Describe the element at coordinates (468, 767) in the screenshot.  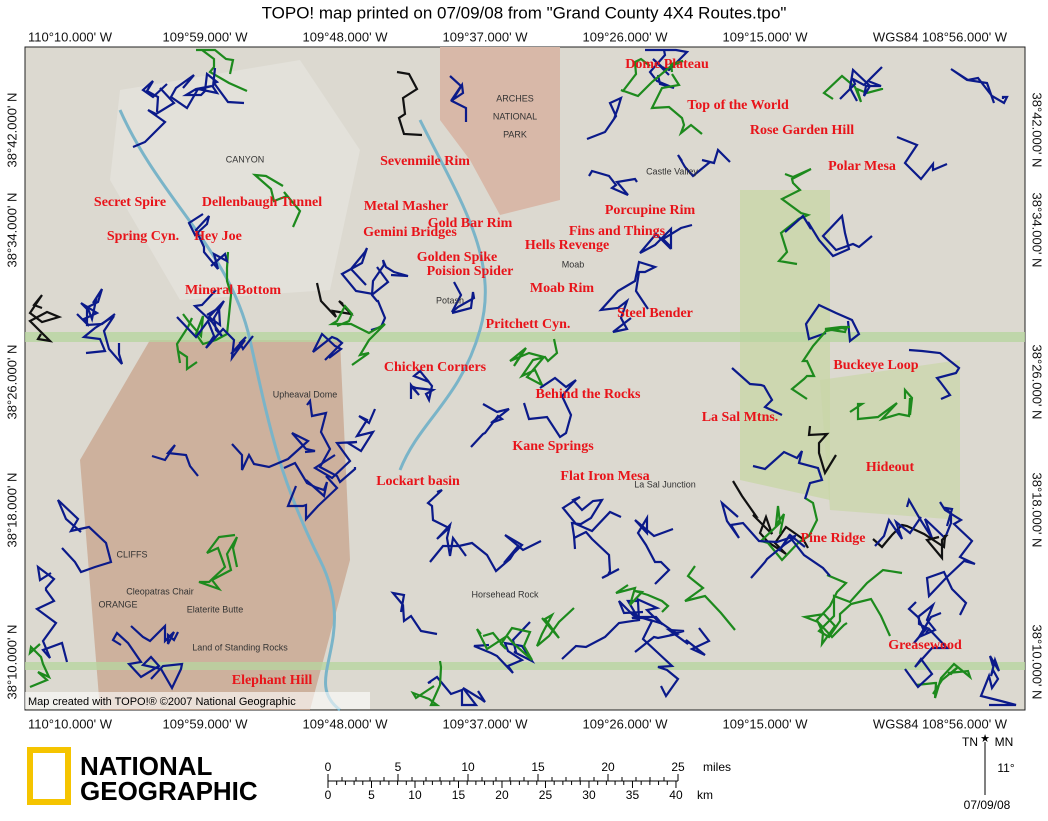
I see `scale-label: 10` at that location.